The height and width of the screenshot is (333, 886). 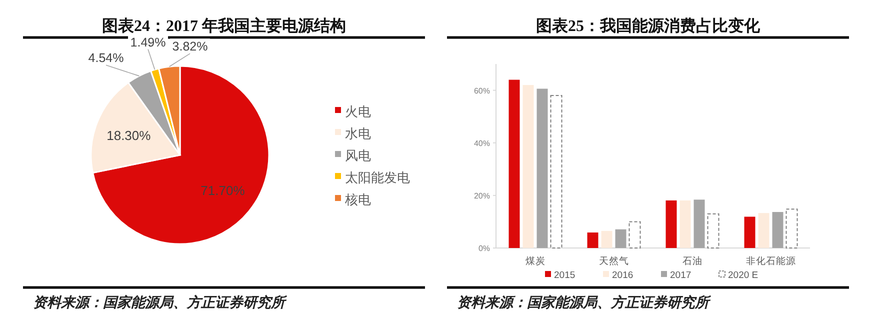 What do you see at coordinates (482, 91) in the screenshot?
I see `y-tick-label: 60%` at bounding box center [482, 91].